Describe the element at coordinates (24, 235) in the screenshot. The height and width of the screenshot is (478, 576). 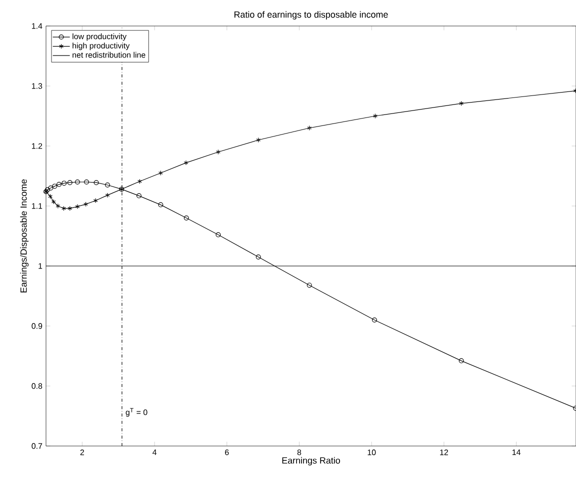
I see `y-axis-title: Earnings/Disposable Income` at that location.